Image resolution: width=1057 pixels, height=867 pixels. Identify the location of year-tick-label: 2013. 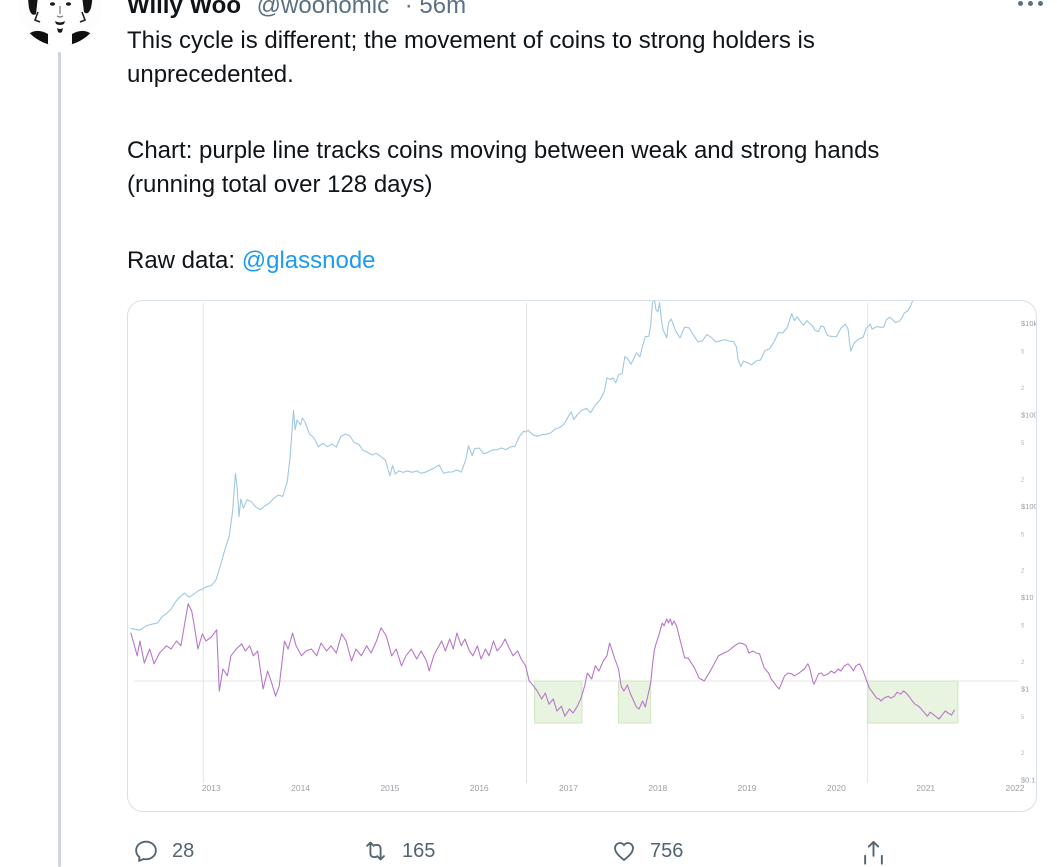
(211, 788).